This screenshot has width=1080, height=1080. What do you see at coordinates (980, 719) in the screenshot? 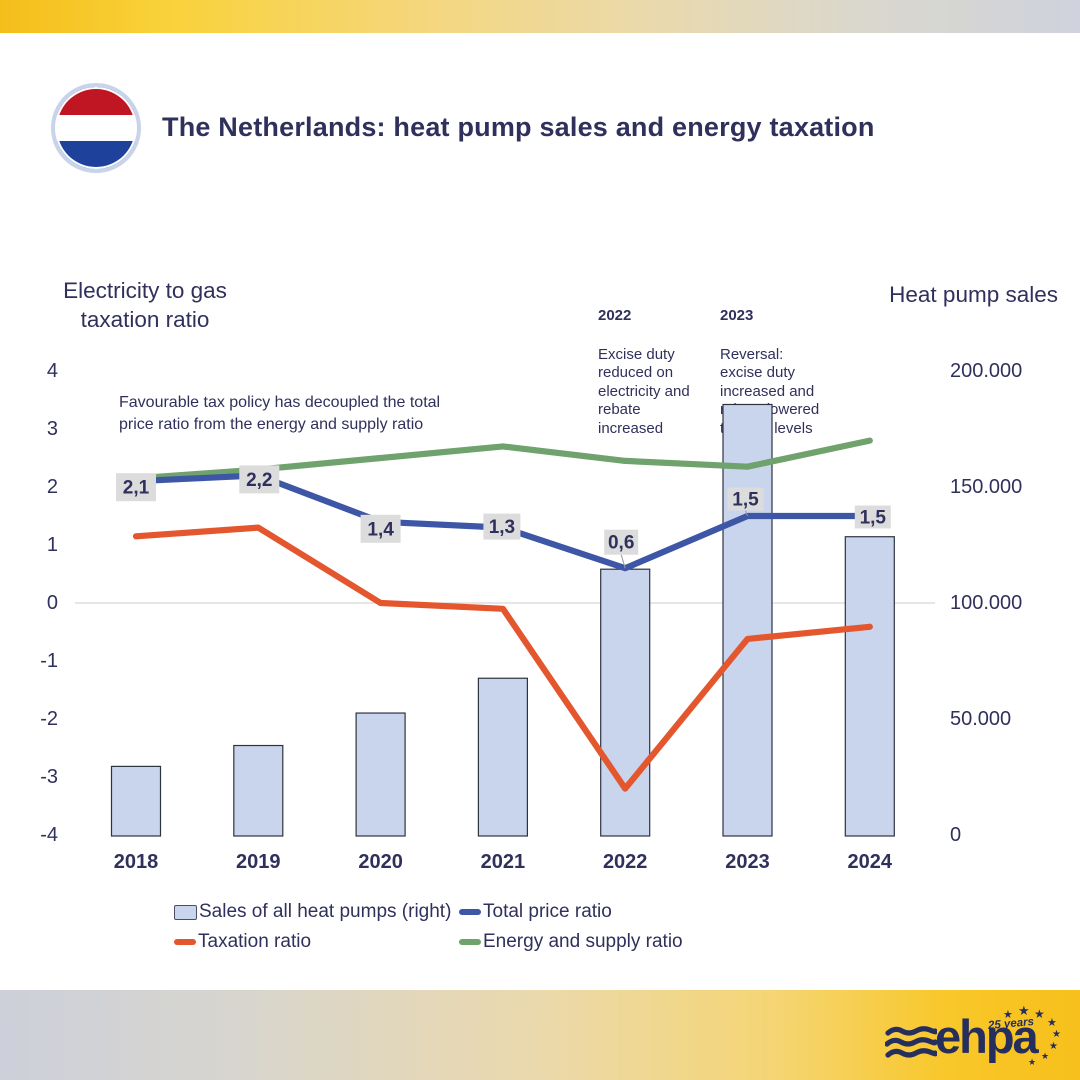
I see `right-axis-tick: 50.000` at bounding box center [980, 719].